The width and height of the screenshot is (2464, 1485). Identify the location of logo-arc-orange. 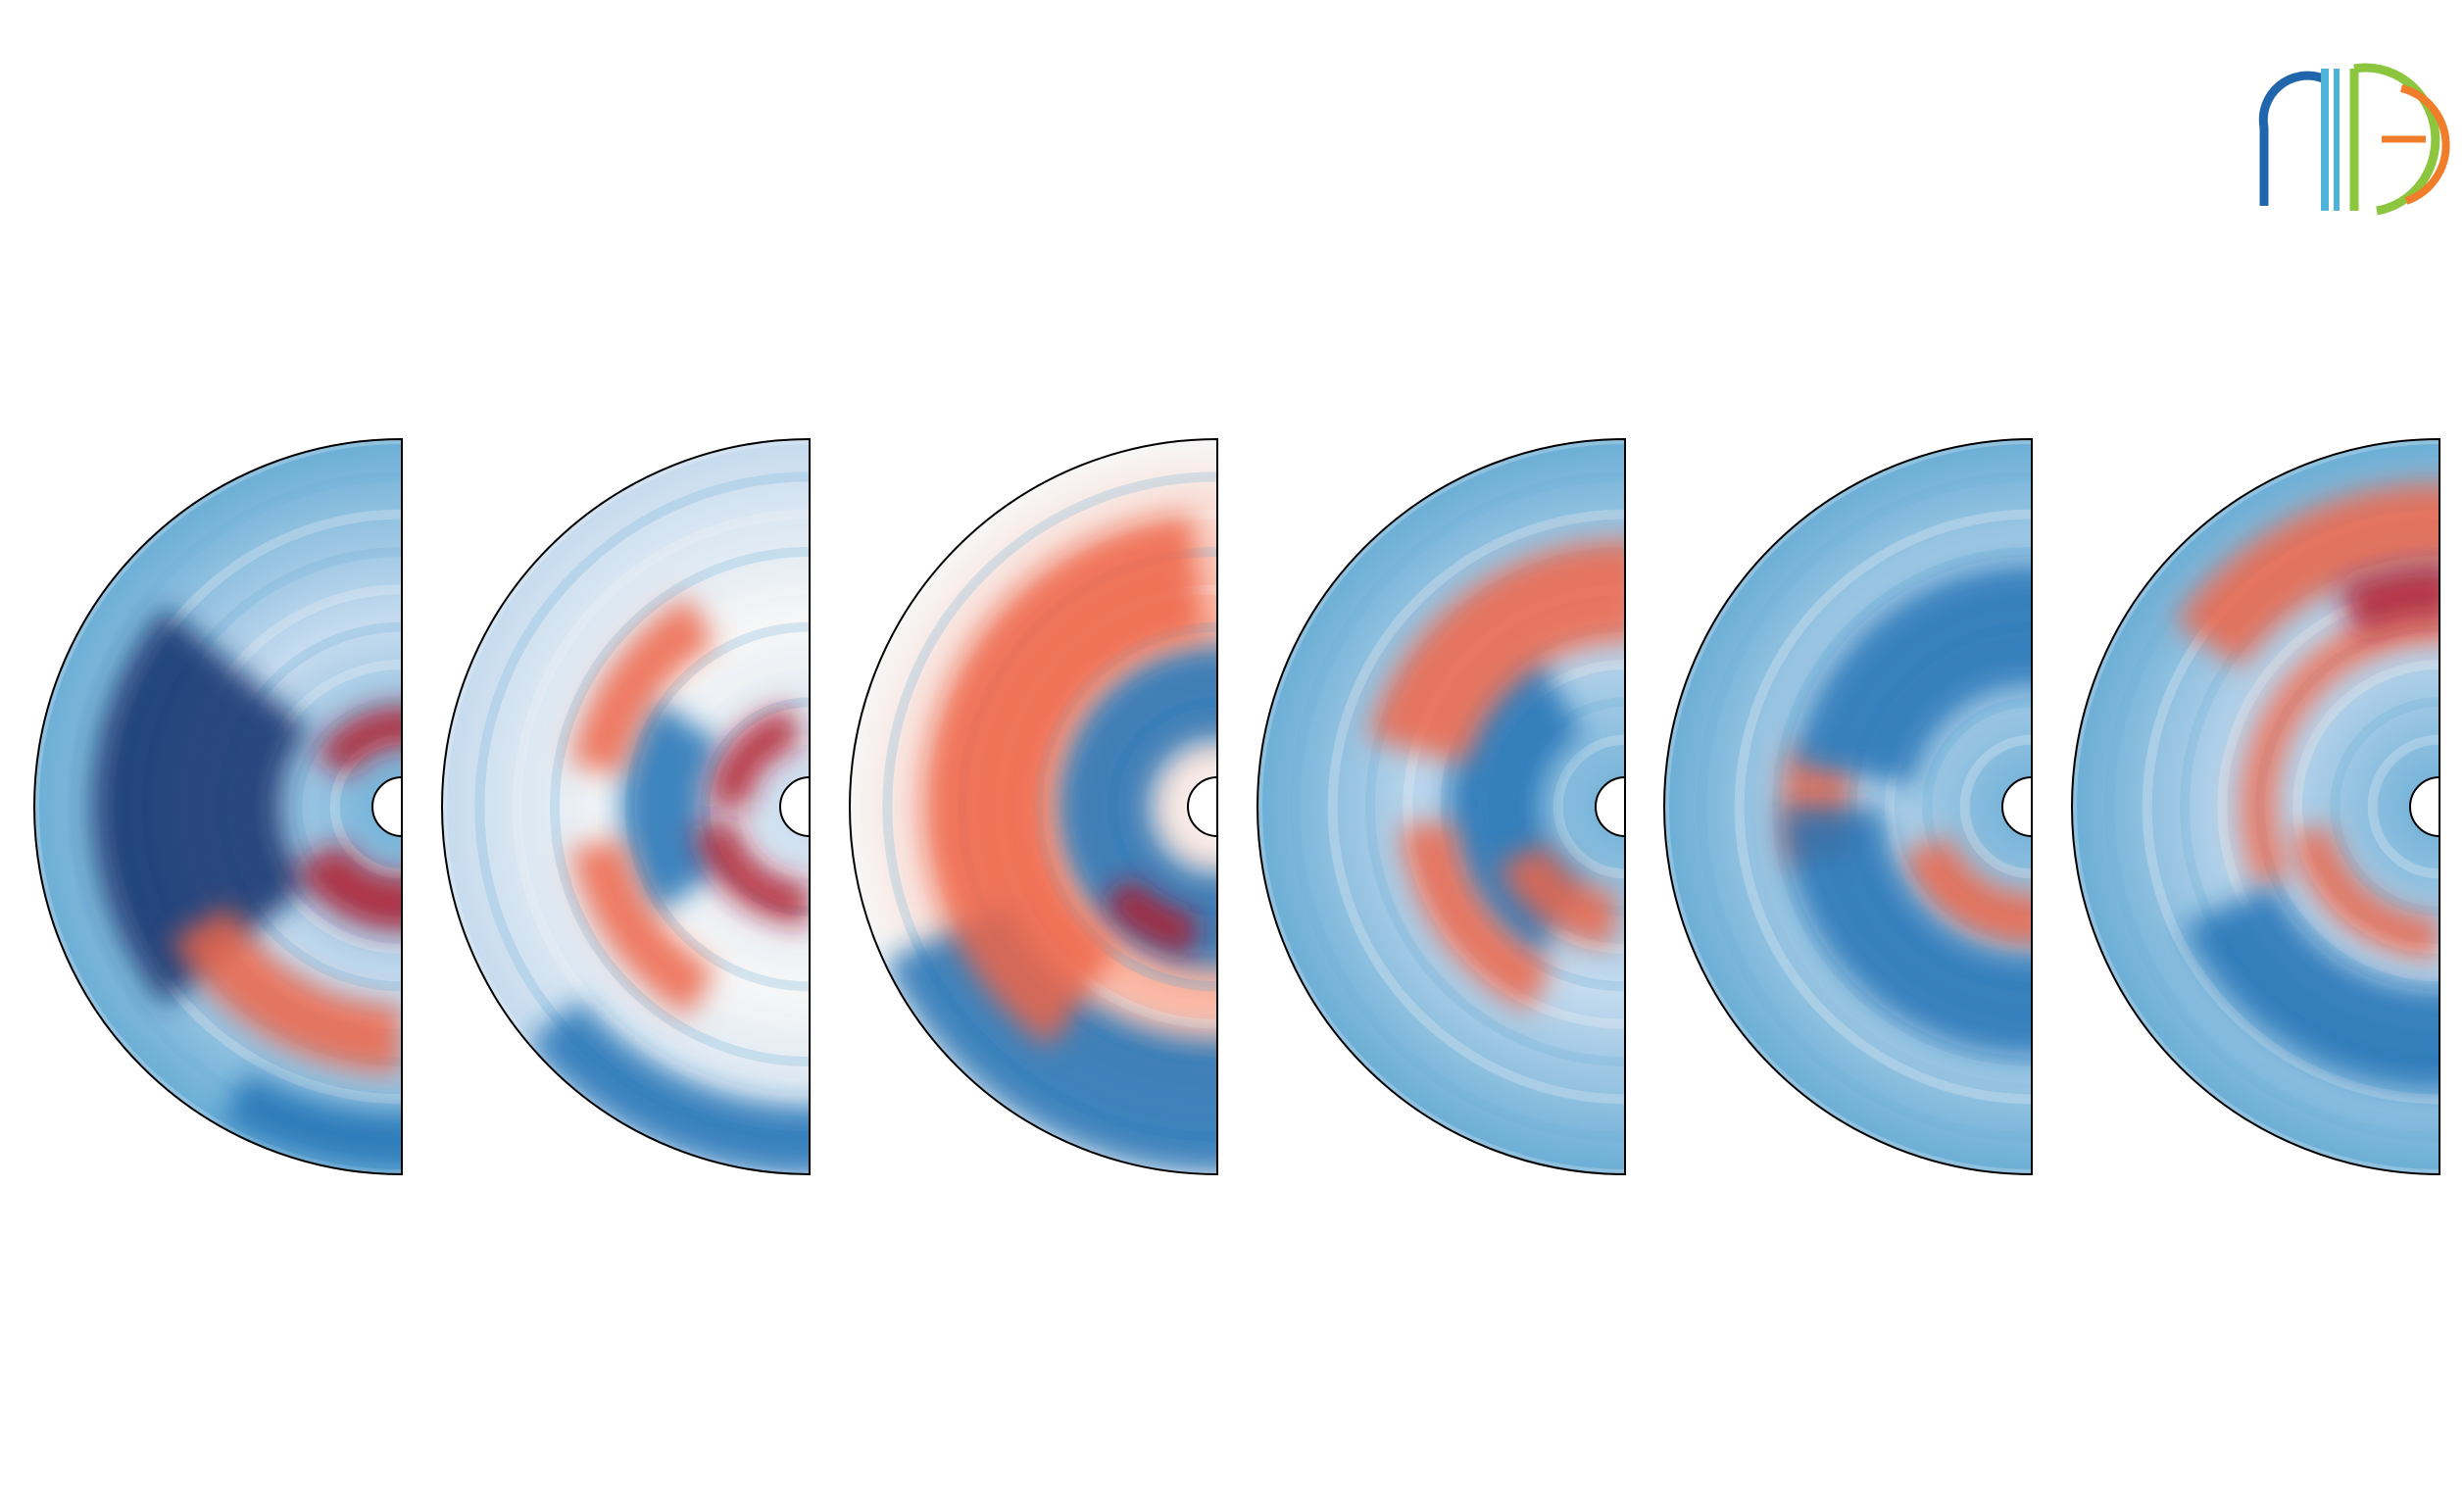
(2425, 144).